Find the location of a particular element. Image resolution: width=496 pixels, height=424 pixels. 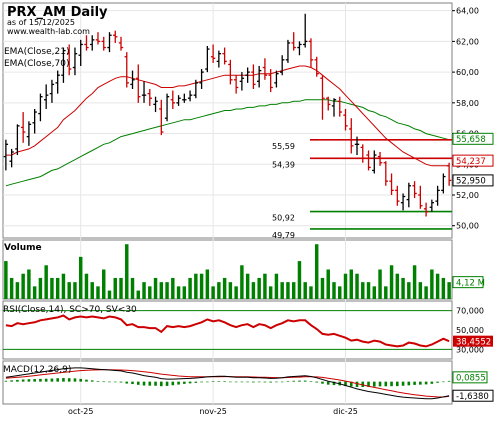

y-tick-label: 58,00 is located at coordinates (467, 103).